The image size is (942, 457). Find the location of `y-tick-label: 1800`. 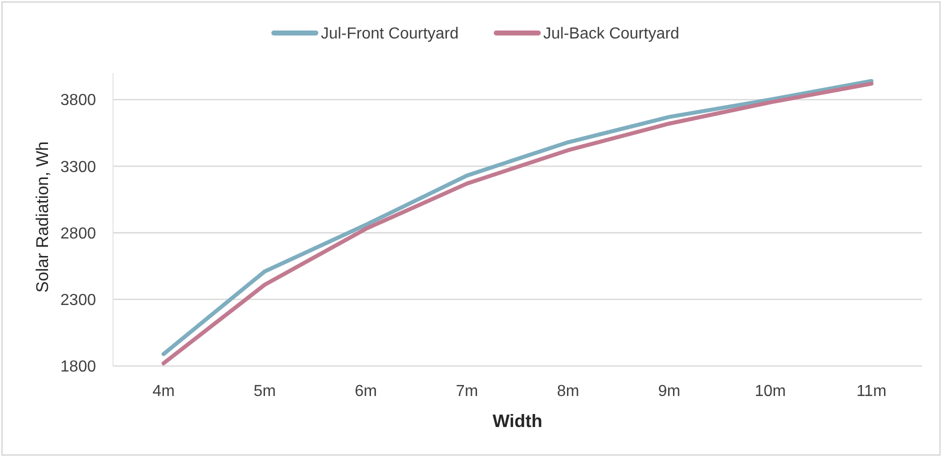

y-tick-label: 1800 is located at coordinates (78, 367).